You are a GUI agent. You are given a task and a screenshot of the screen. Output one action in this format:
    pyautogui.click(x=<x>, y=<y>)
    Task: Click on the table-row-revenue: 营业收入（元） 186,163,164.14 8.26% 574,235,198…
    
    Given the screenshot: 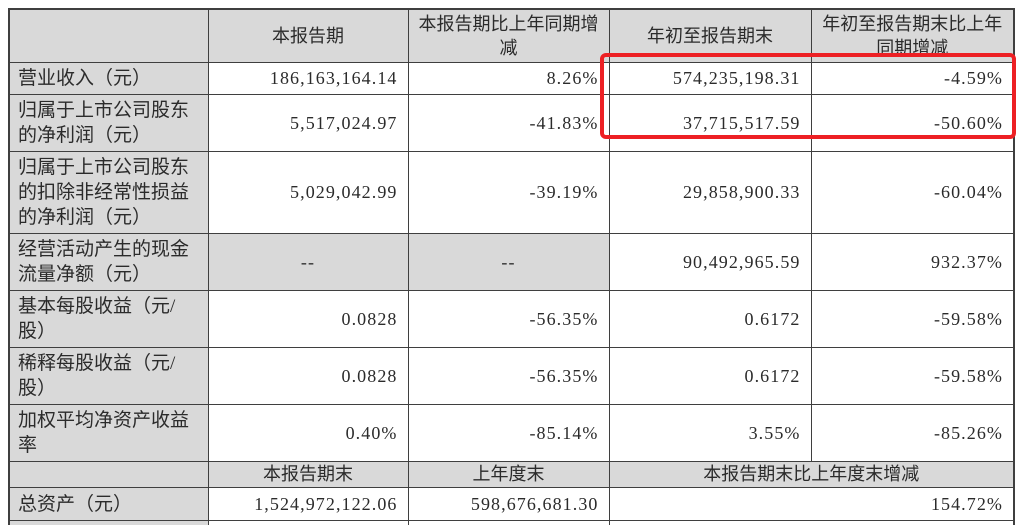 What is the action you would take?
    pyautogui.click(x=511, y=78)
    